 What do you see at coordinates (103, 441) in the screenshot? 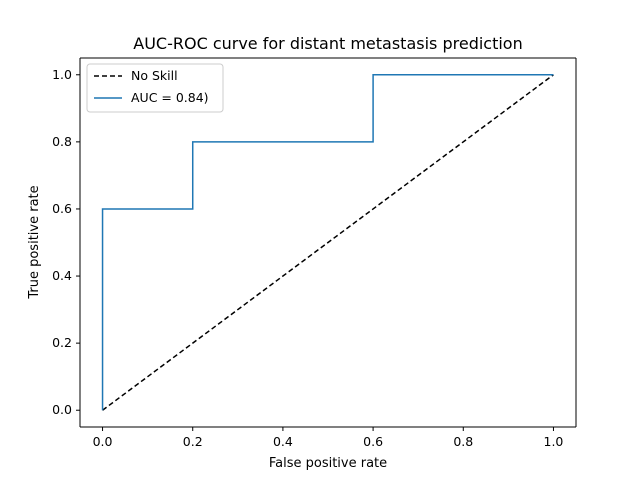
I see `x-tick-label: 0.0` at bounding box center [103, 441].